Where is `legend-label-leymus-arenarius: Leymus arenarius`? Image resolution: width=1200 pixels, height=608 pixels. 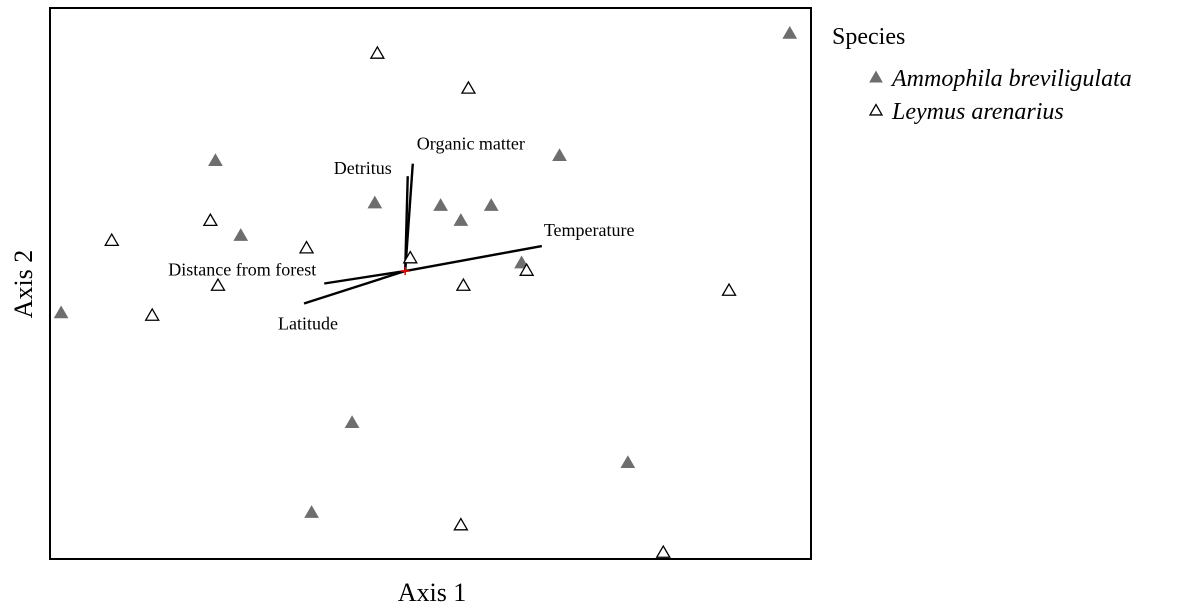 legend-label-leymus-arenarius: Leymus arenarius is located at coordinates (977, 112).